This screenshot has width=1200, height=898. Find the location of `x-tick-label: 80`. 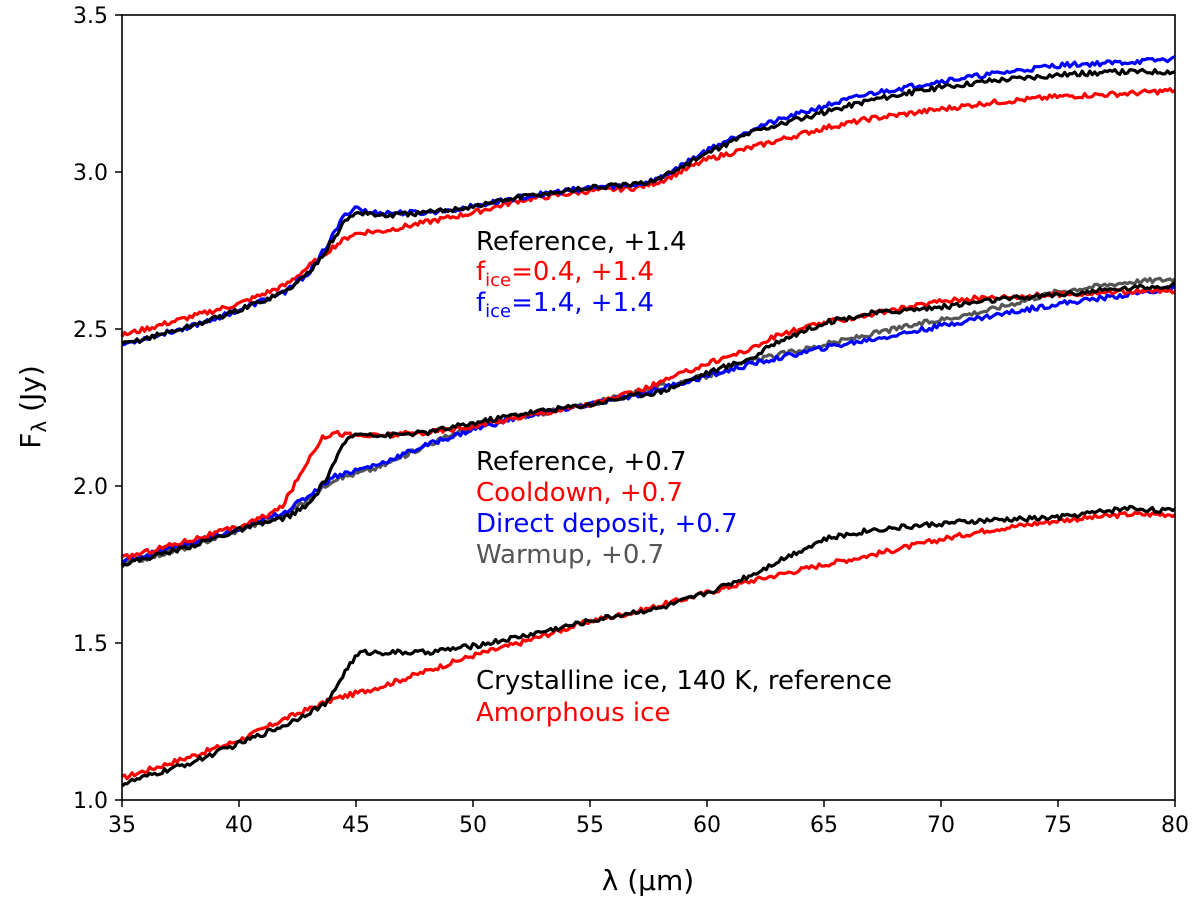

x-tick-label: 80 is located at coordinates (1175, 825).